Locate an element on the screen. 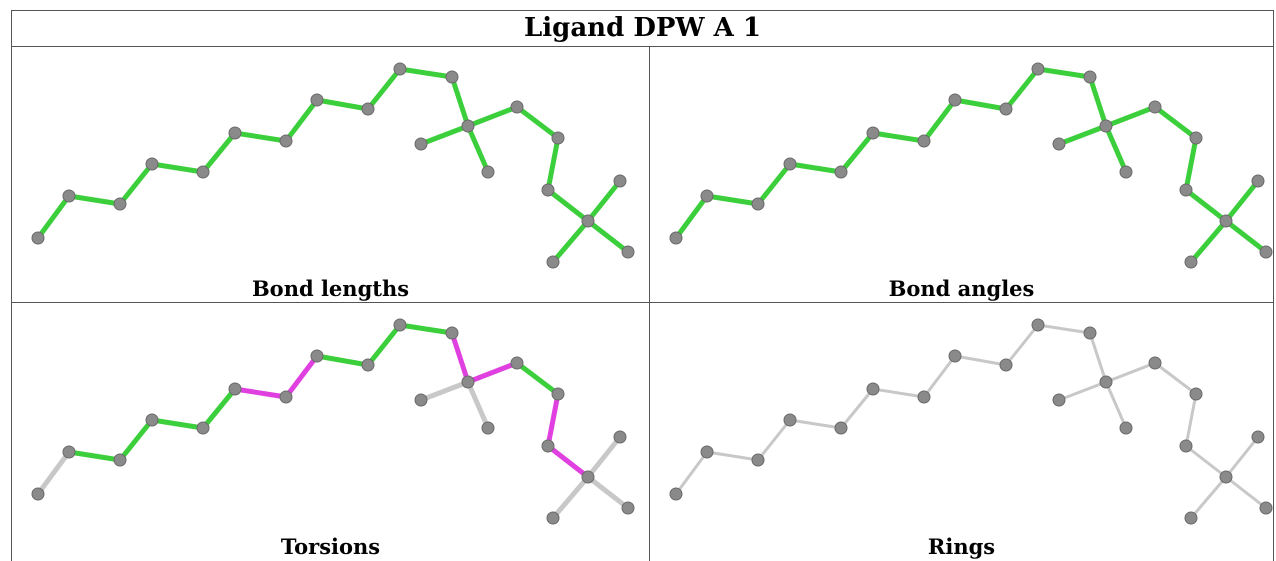 Image resolution: width=1276 pixels, height=561 pixels. ligand-title: Ligand DPW A 1 is located at coordinates (642, 28).